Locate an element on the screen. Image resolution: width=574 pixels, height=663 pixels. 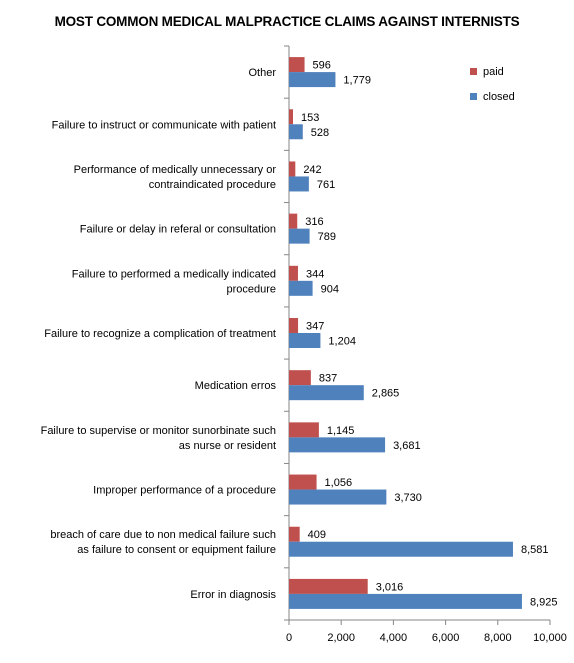
x-tick-label: 0 is located at coordinates (289, 638).